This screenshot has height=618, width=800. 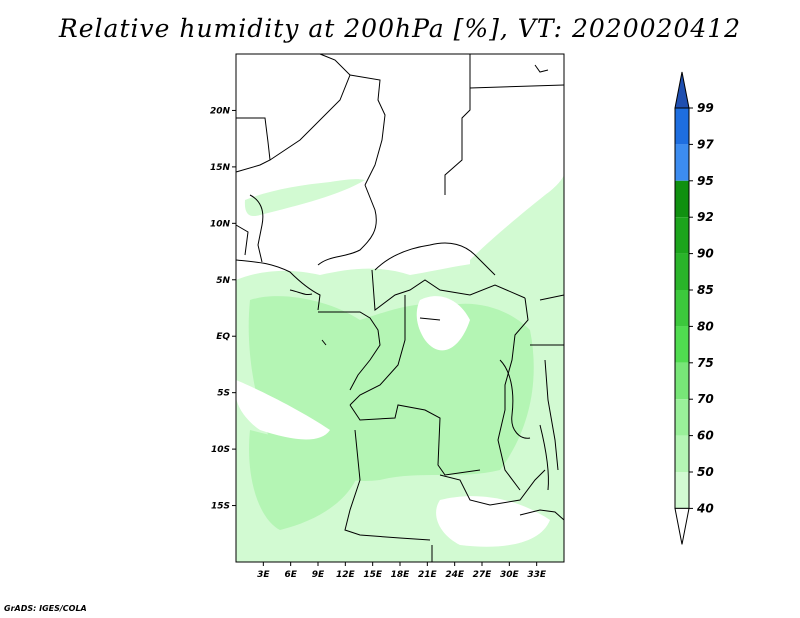 What do you see at coordinates (517, 237) in the screenshot?
I see `shade-region-east-plume` at bounding box center [517, 237].